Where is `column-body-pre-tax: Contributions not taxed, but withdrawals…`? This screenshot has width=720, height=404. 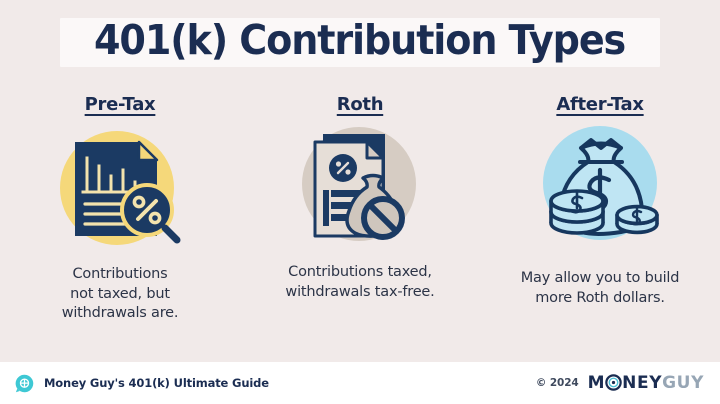
column-body-pre-tax: Contributions not taxed, but withdrawals… is located at coordinates (120, 294).